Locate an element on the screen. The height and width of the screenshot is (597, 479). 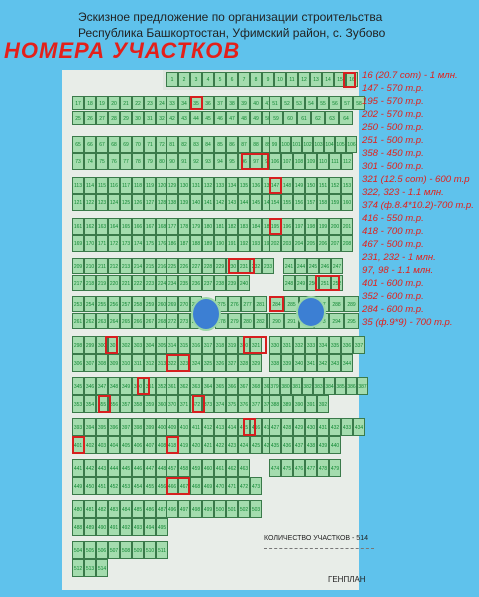
plot-493: 493 is located at coordinates (138, 527).